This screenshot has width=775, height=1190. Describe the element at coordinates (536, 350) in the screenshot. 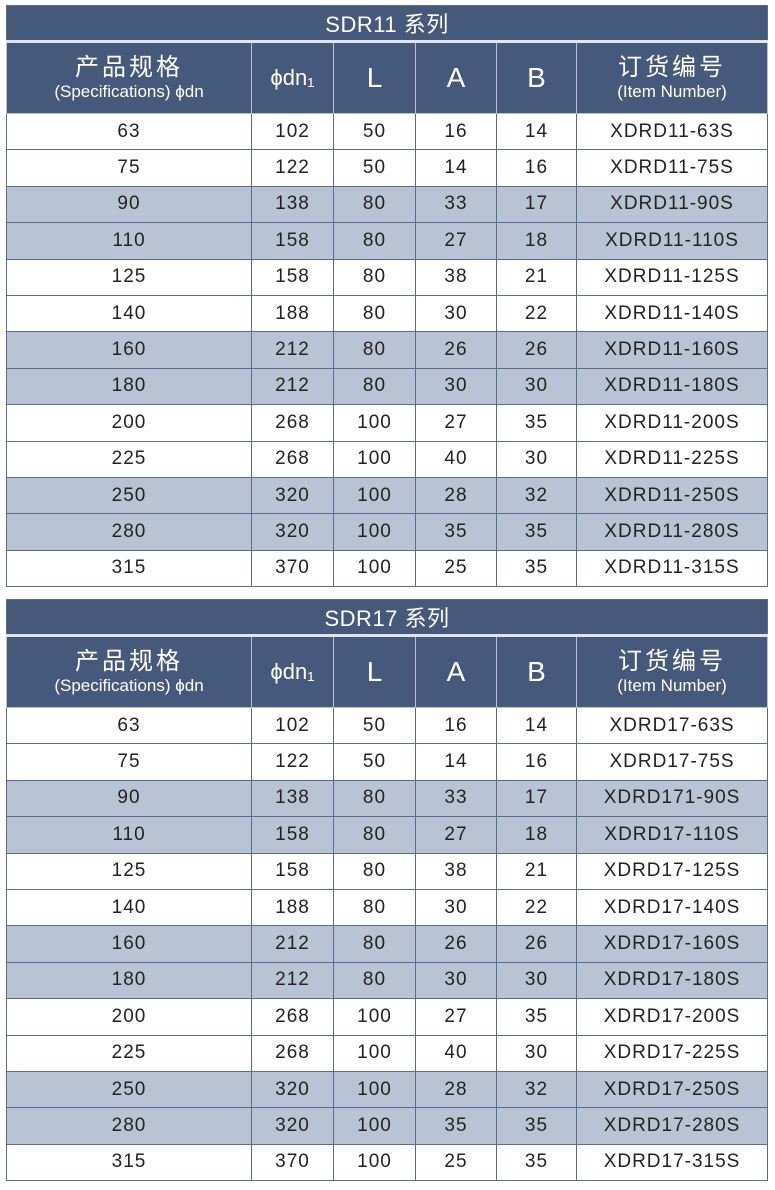

I see `table-cell: 26` at that location.